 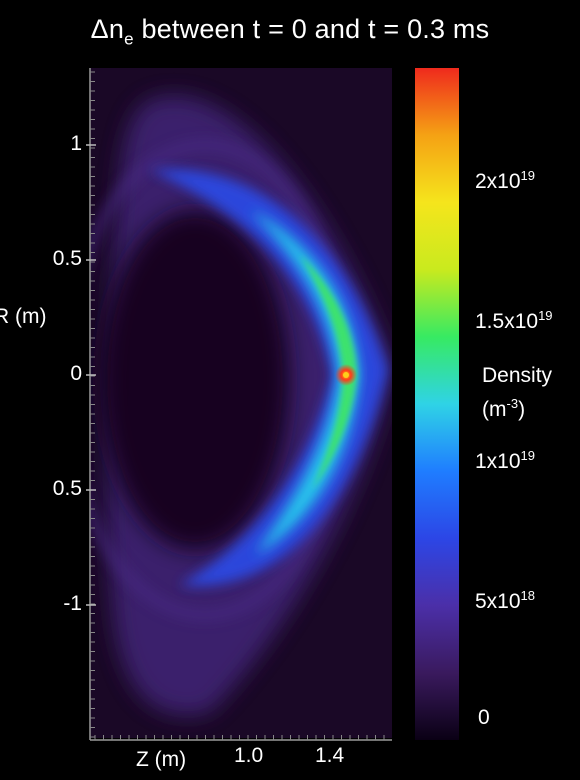 What do you see at coordinates (505, 180) in the screenshot?
I see `colorbar-tick-label: 2x10¹⁹` at bounding box center [505, 180].